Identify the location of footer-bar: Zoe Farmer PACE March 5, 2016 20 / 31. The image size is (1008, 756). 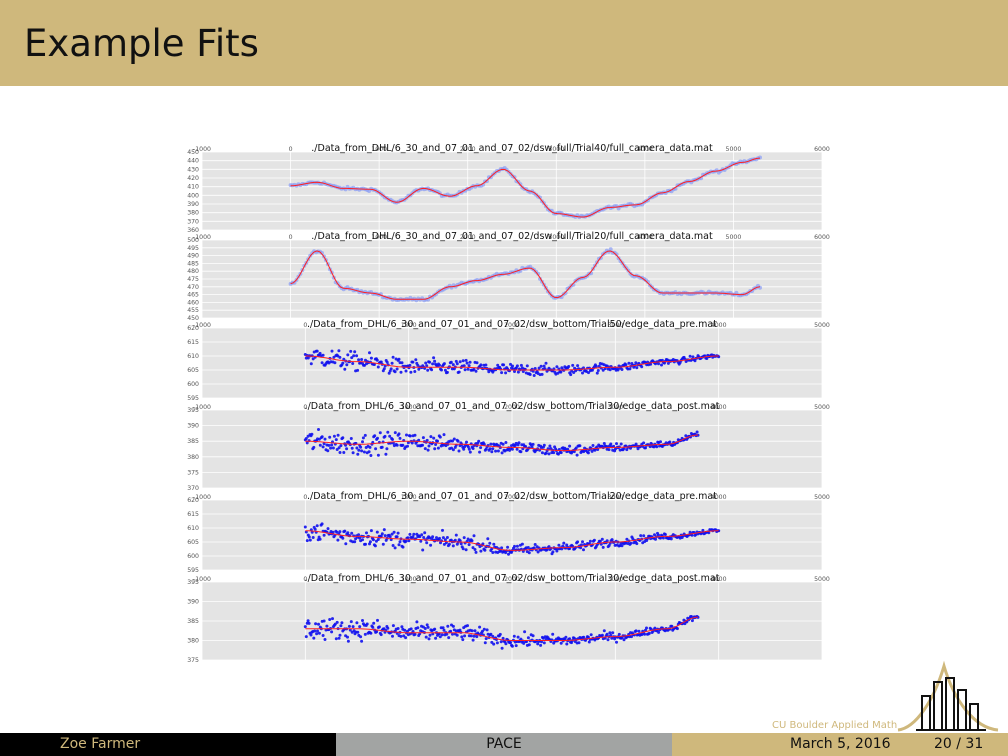
(504, 744).